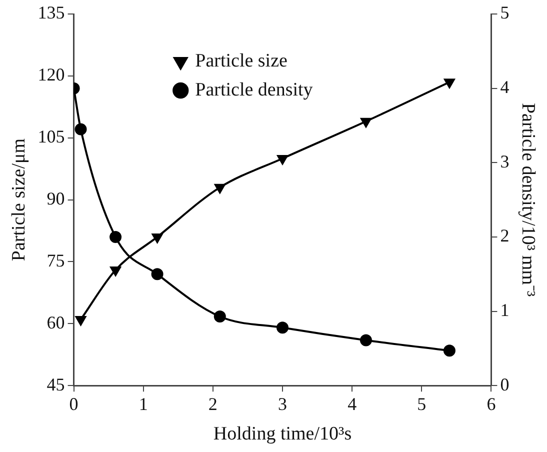 The height and width of the screenshot is (452, 547). What do you see at coordinates (505, 236) in the screenshot?
I see `y2-tick-label: 2` at bounding box center [505, 236].